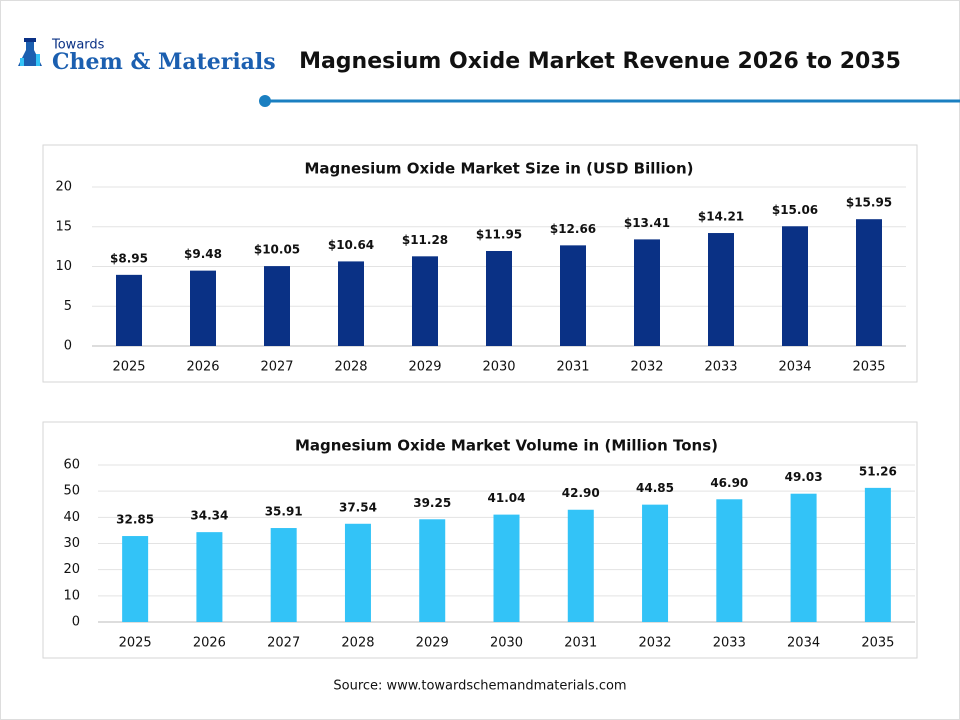  I want to click on value-label: 41.04, so click(507, 498).